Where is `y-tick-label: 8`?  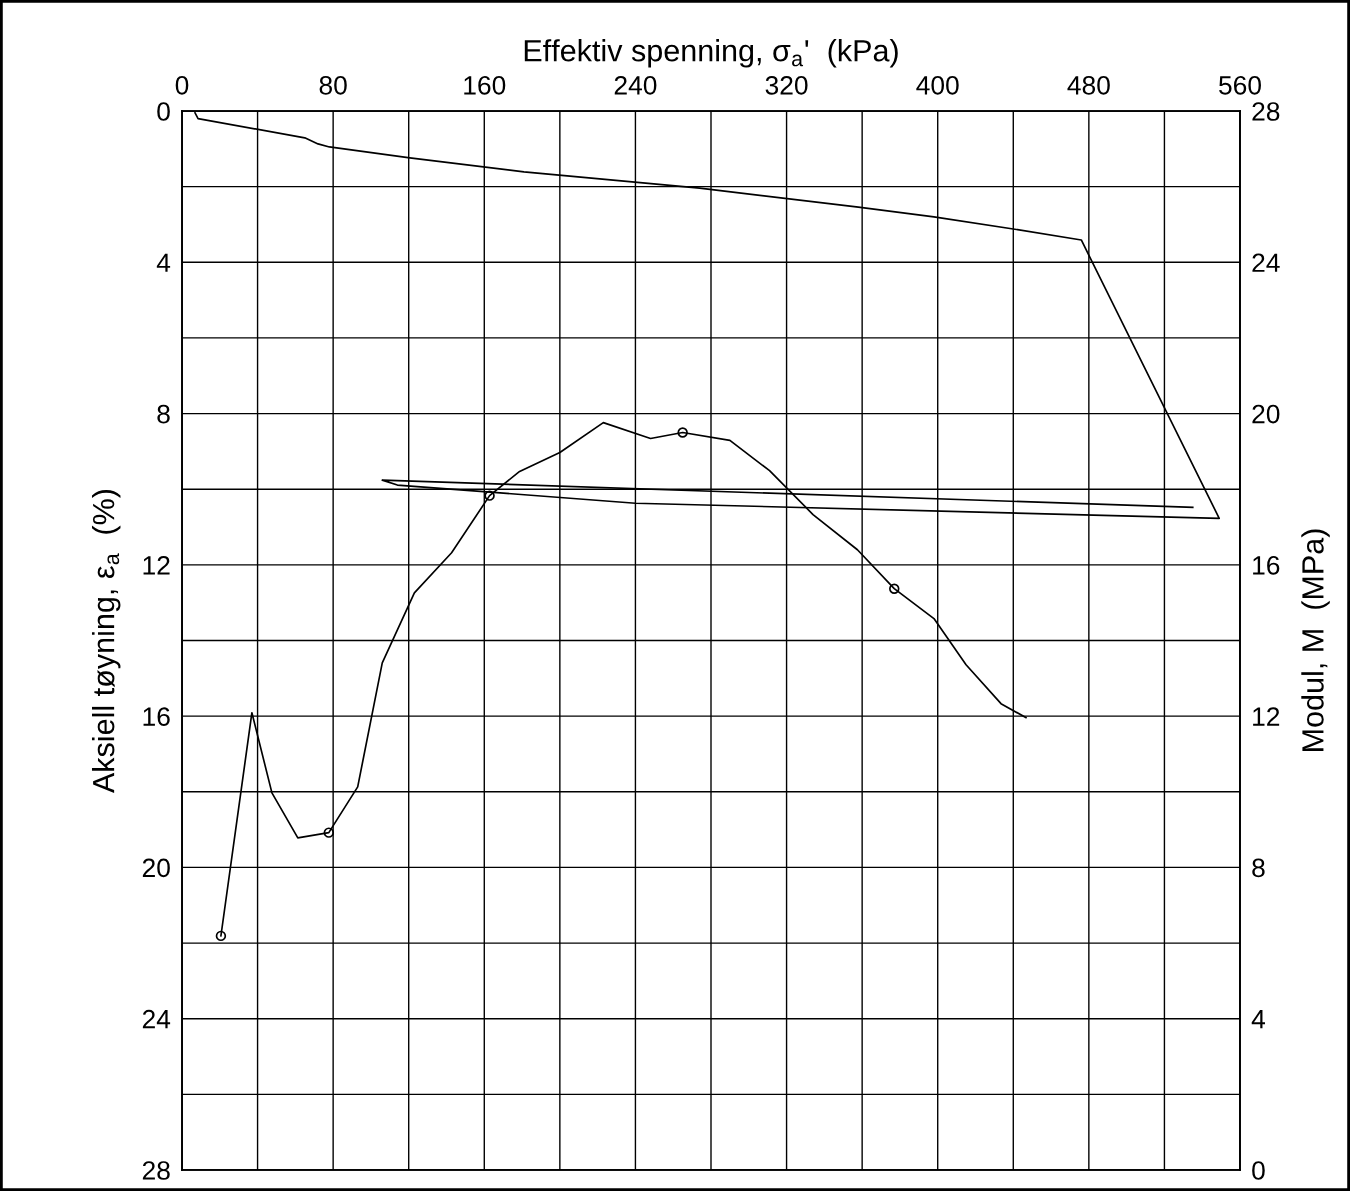 y-tick-label: 8 is located at coordinates (163, 414).